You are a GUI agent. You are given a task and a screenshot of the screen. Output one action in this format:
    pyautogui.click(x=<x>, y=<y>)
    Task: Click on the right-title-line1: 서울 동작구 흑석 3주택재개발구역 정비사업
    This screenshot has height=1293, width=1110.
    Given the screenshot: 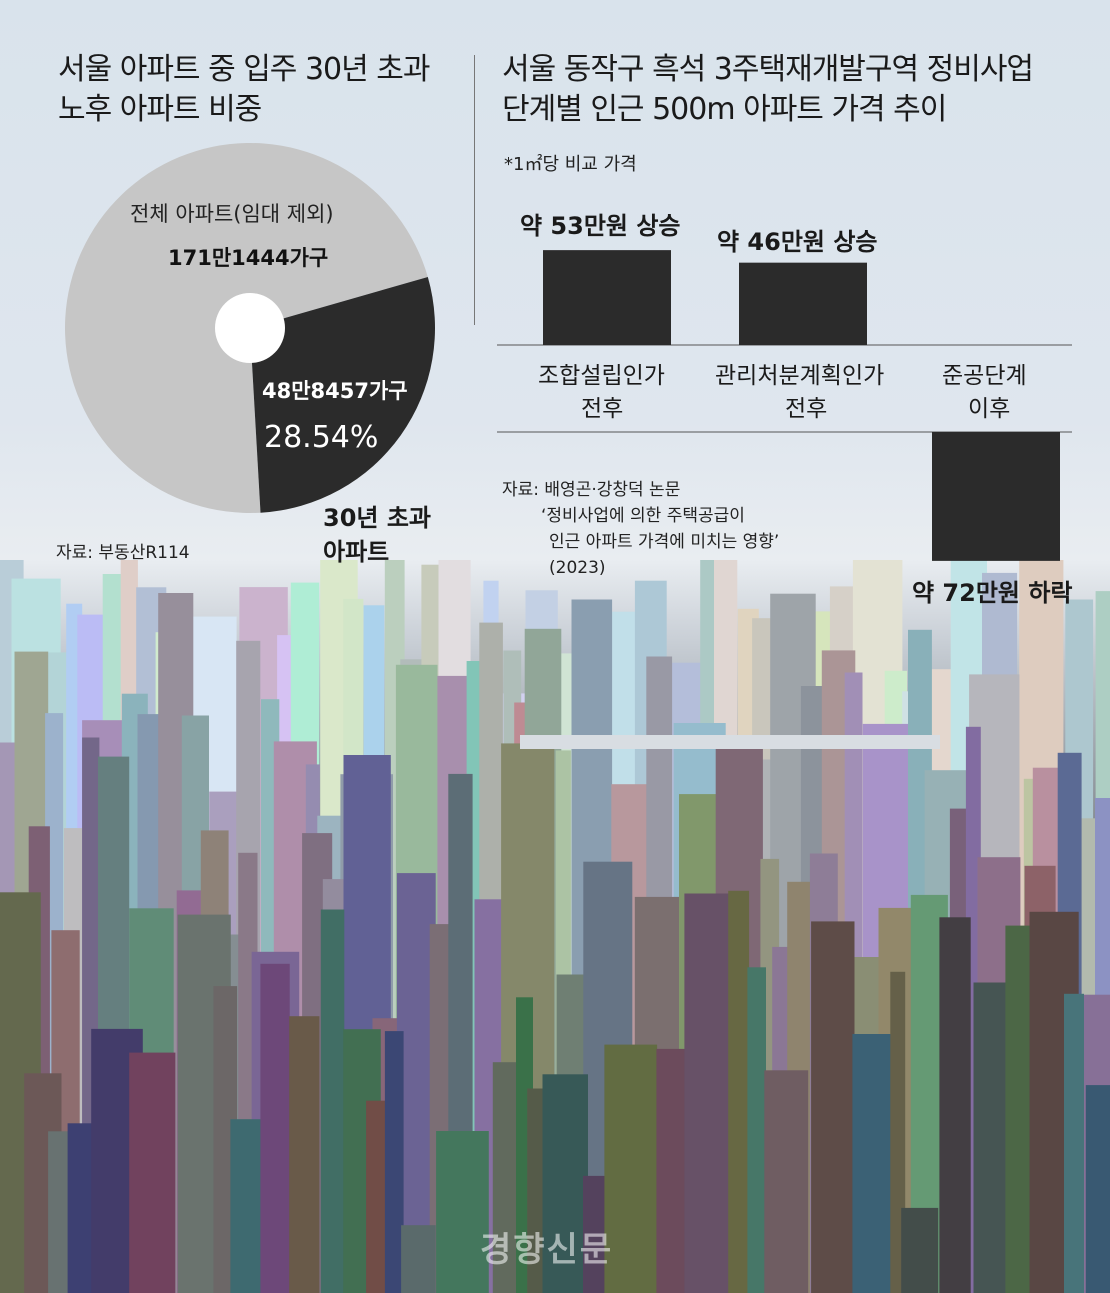 What is the action you would take?
    pyautogui.click(x=768, y=69)
    